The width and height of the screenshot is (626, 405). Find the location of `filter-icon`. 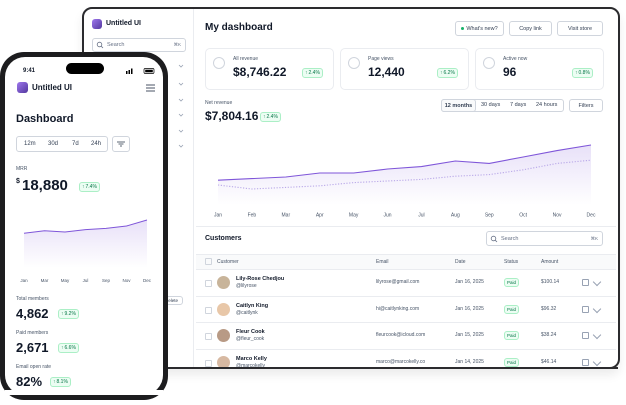

filter-icon is located at coordinates (121, 144).